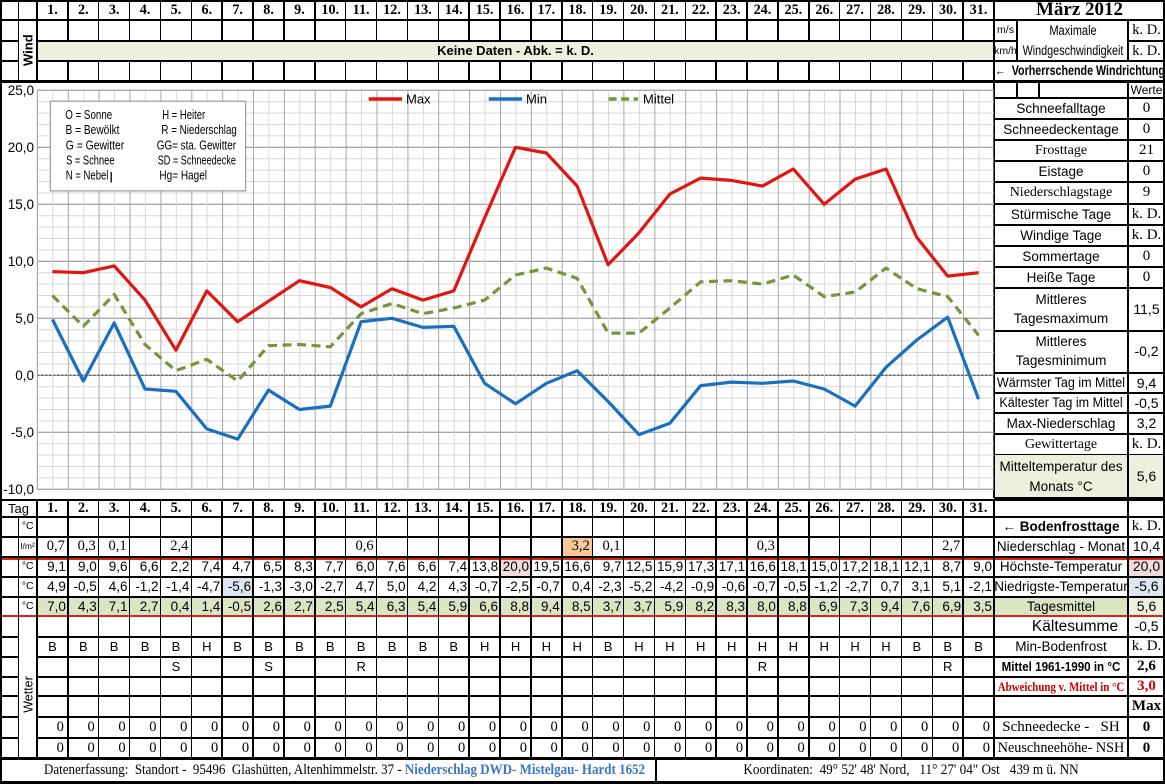 The height and width of the screenshot is (784, 1165). I want to click on svg-text: -10,0, so click(18, 489).